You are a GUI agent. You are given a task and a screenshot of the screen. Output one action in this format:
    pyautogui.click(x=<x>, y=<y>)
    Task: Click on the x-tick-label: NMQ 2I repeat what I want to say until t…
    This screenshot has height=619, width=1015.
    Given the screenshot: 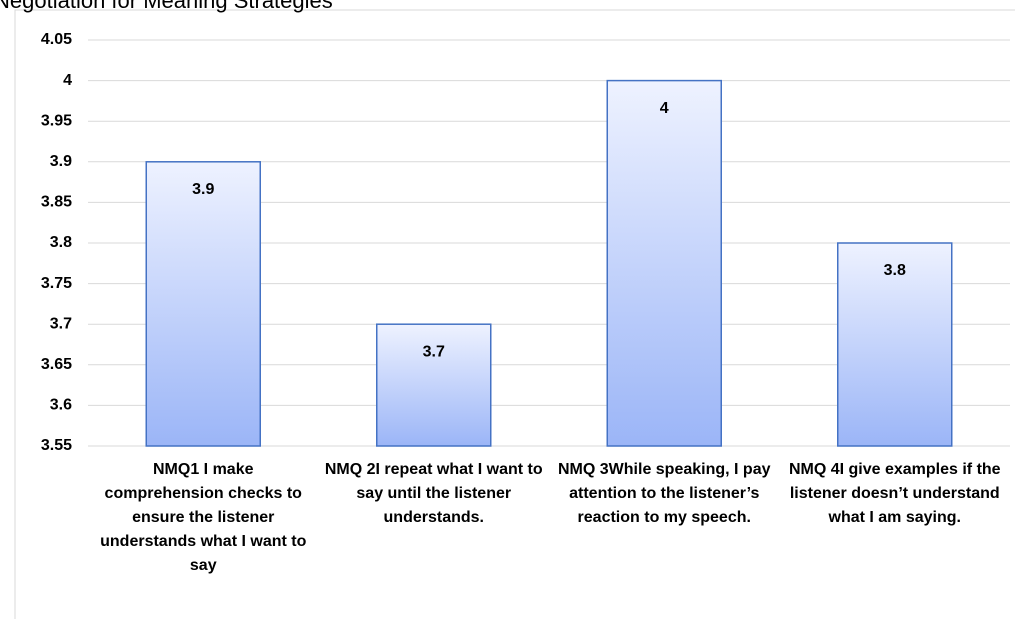 What is the action you would take?
    pyautogui.click(x=433, y=493)
    